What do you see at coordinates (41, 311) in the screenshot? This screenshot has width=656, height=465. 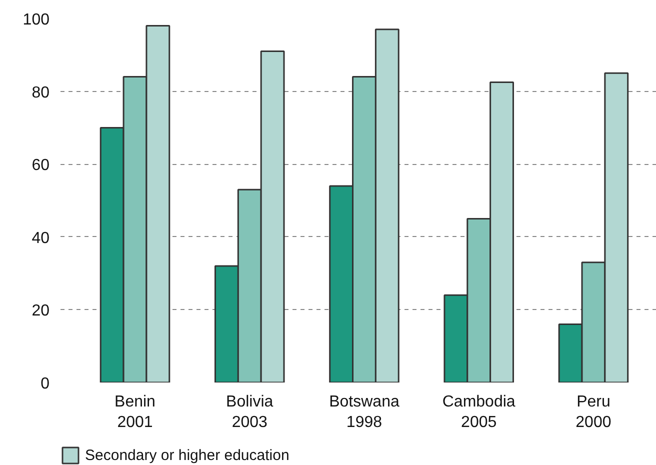 I see `y-tick-label: 20` at bounding box center [41, 311].